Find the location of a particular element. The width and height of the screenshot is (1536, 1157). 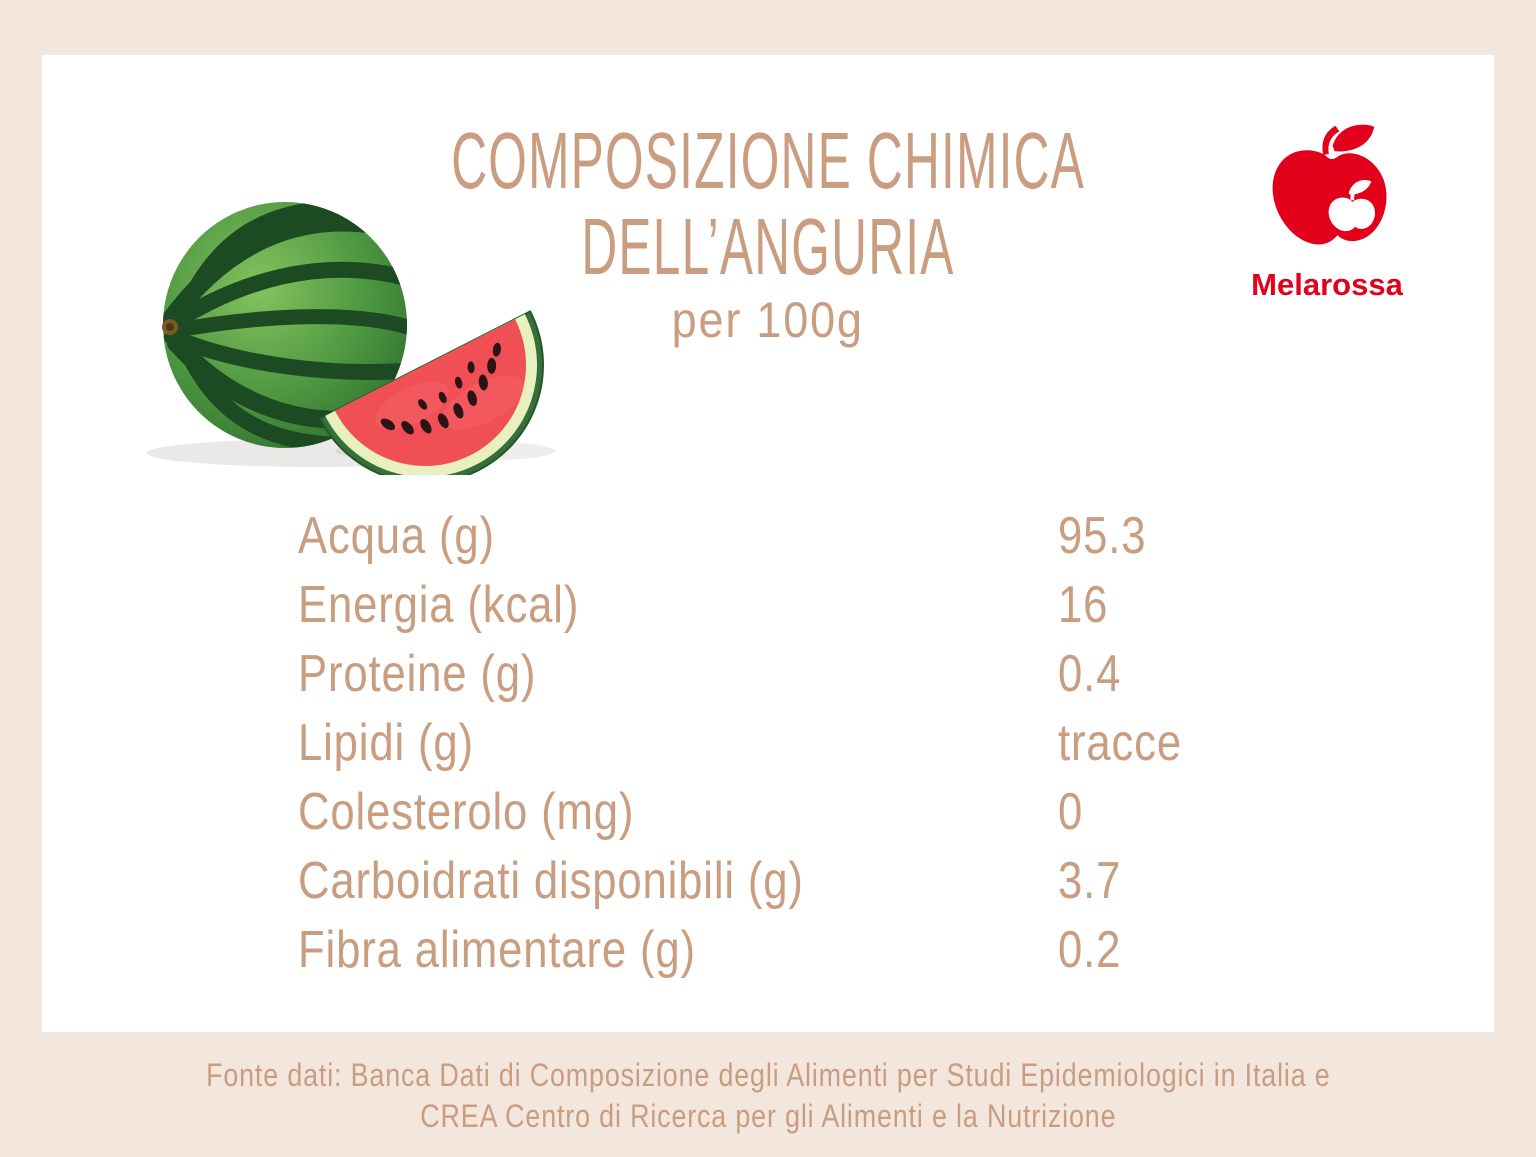

brand-wordmark: Melarossa is located at coordinates (1327, 284).